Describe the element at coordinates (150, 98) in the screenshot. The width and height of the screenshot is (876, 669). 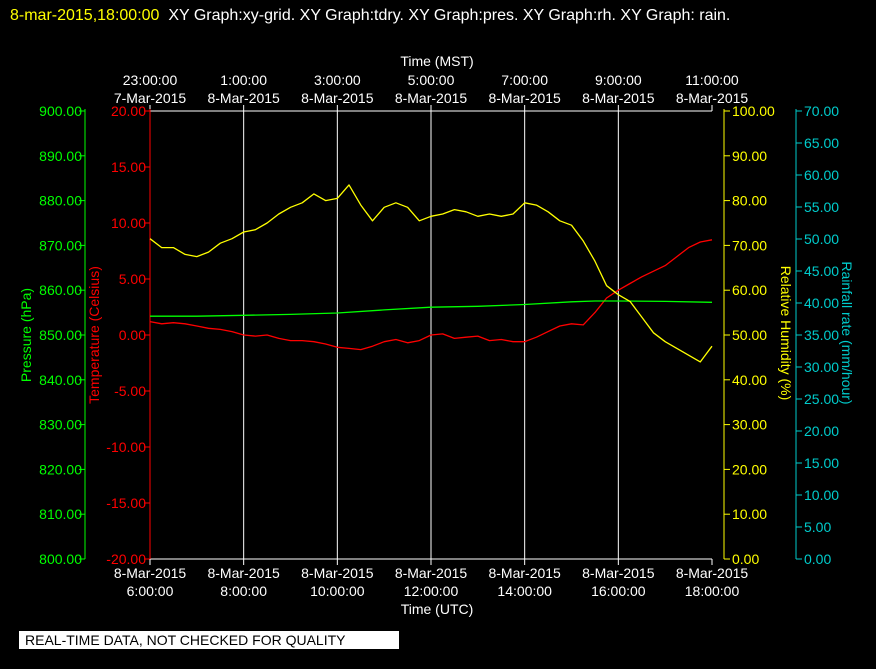
I see `x-top-tick-label: 7-Mar-2015` at that location.